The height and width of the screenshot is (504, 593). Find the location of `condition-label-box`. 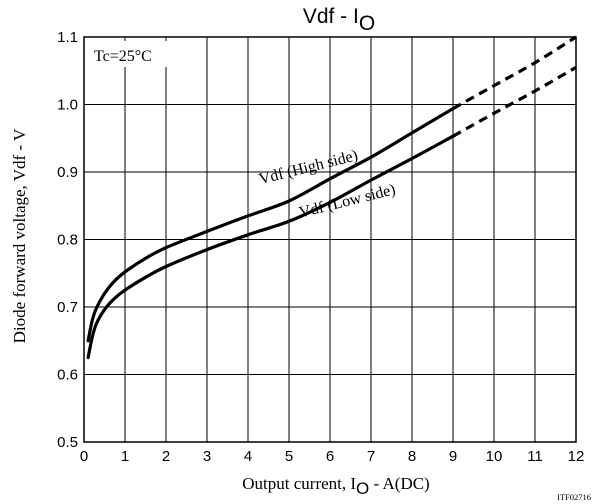

condition-label-box is located at coordinates (132, 54).